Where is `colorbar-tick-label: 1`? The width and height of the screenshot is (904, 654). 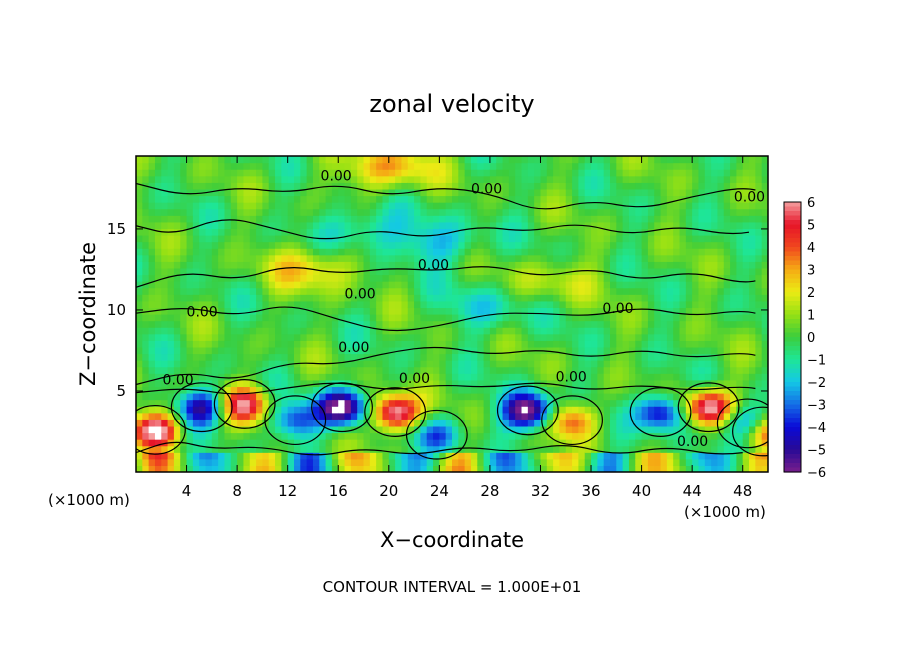 colorbar-tick-label: 1 is located at coordinates (811, 316).